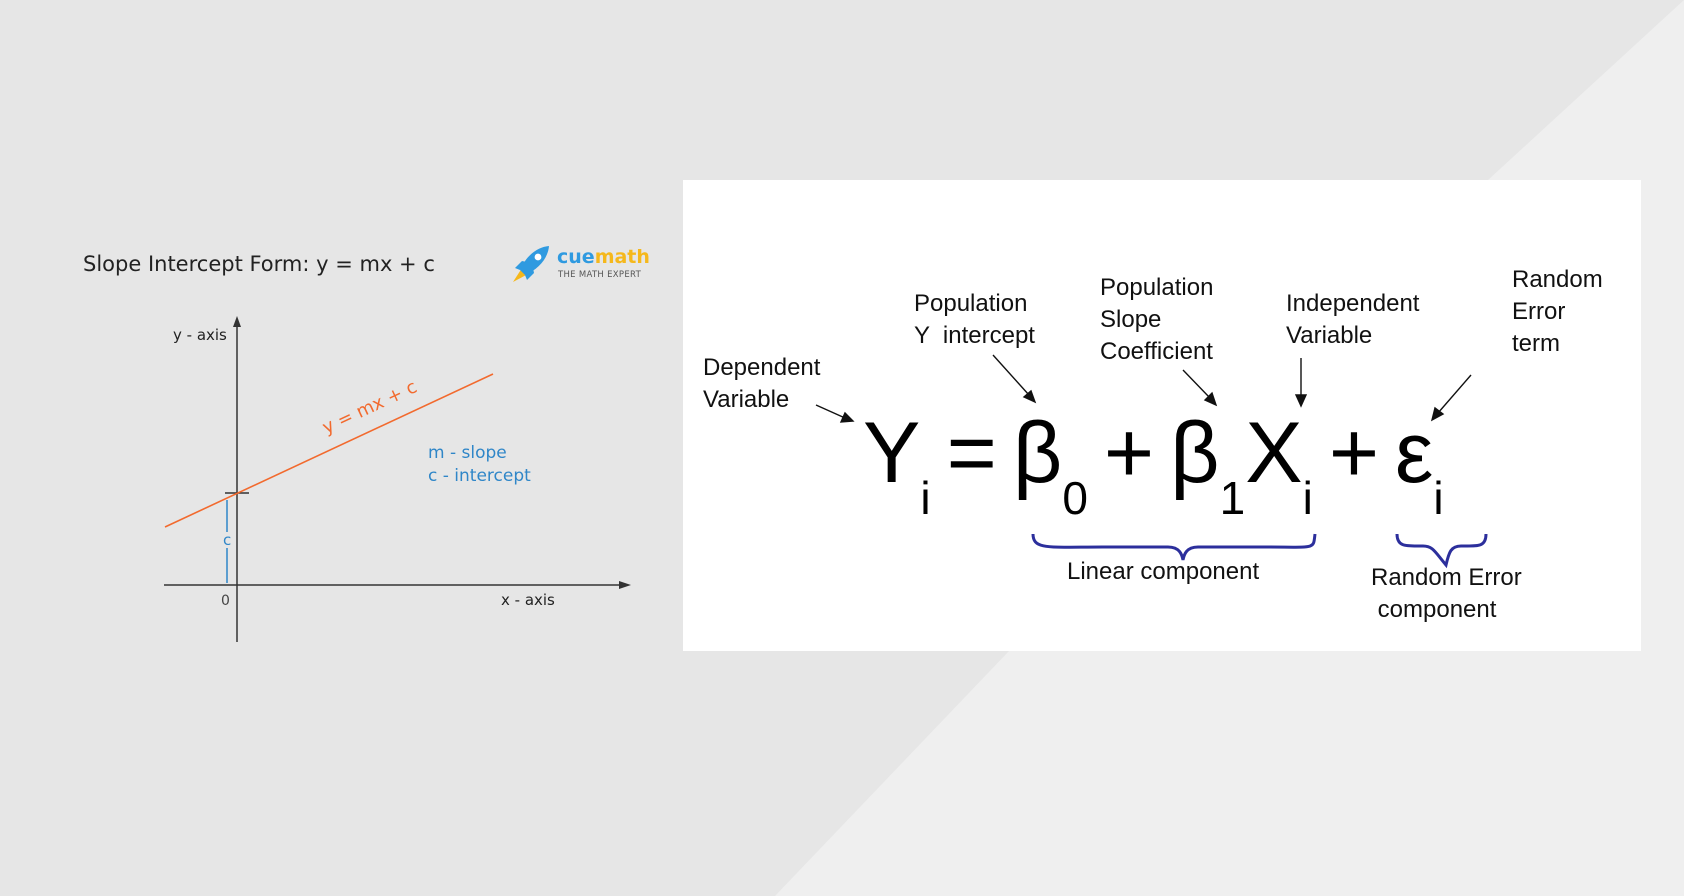  Describe the element at coordinates (528, 600) in the screenshot. I see `x-axis-label: x - axis` at that location.